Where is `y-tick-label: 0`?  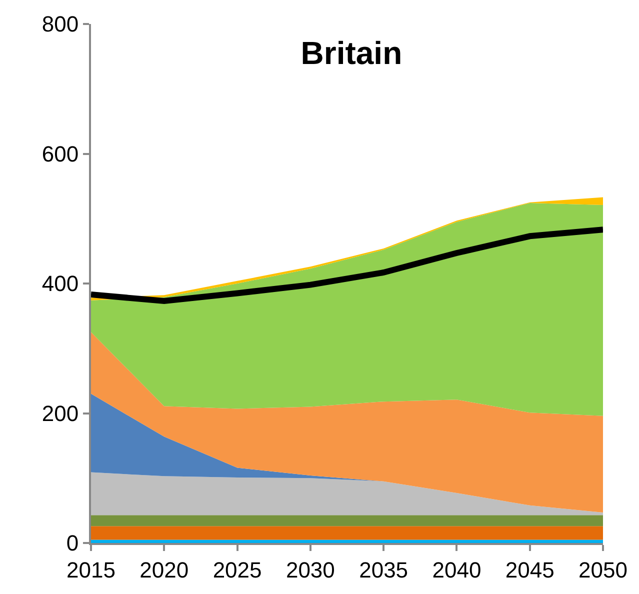 y-tick-label: 0 is located at coordinates (72, 543).